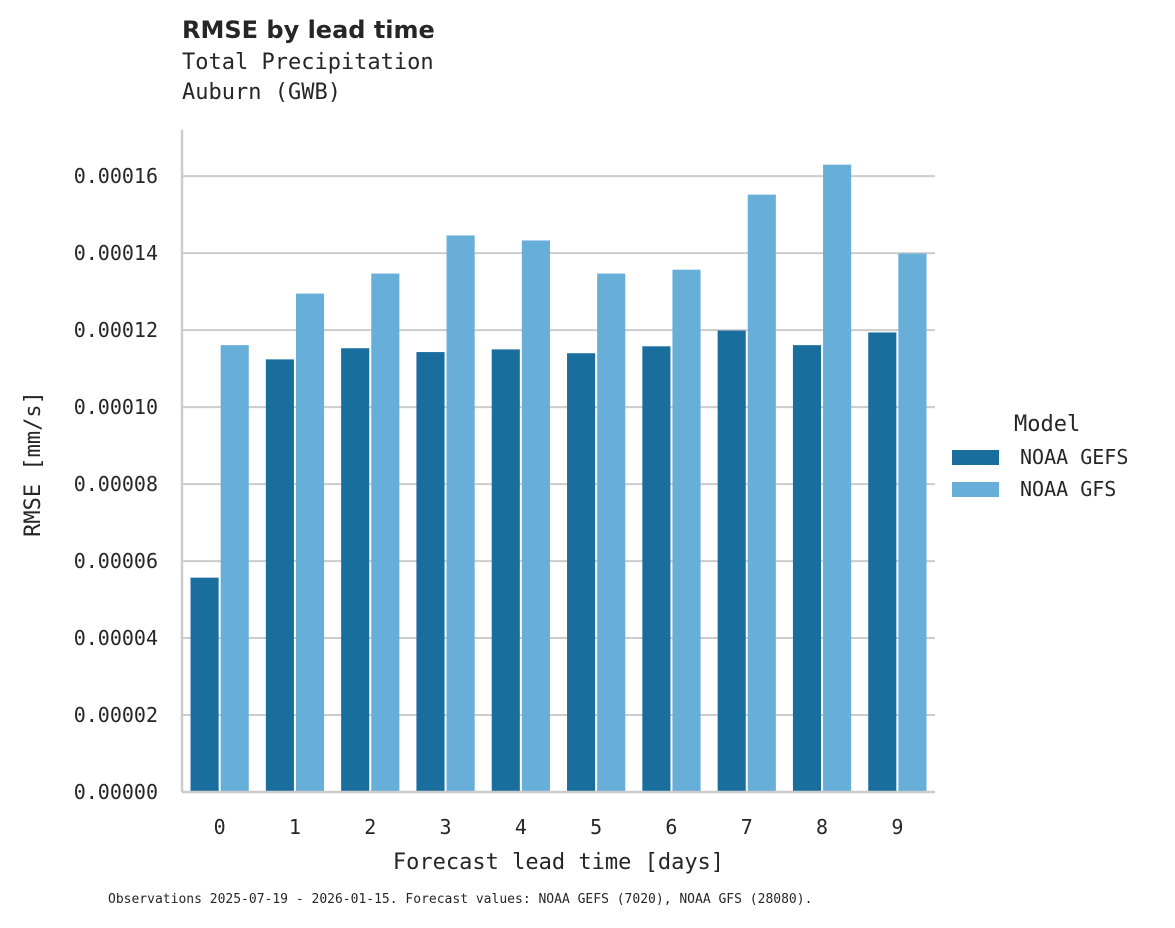 The image size is (1175, 928). Describe the element at coordinates (308, 62) in the screenshot. I see `chart-subtitle-variable: Total Precipitation` at that location.